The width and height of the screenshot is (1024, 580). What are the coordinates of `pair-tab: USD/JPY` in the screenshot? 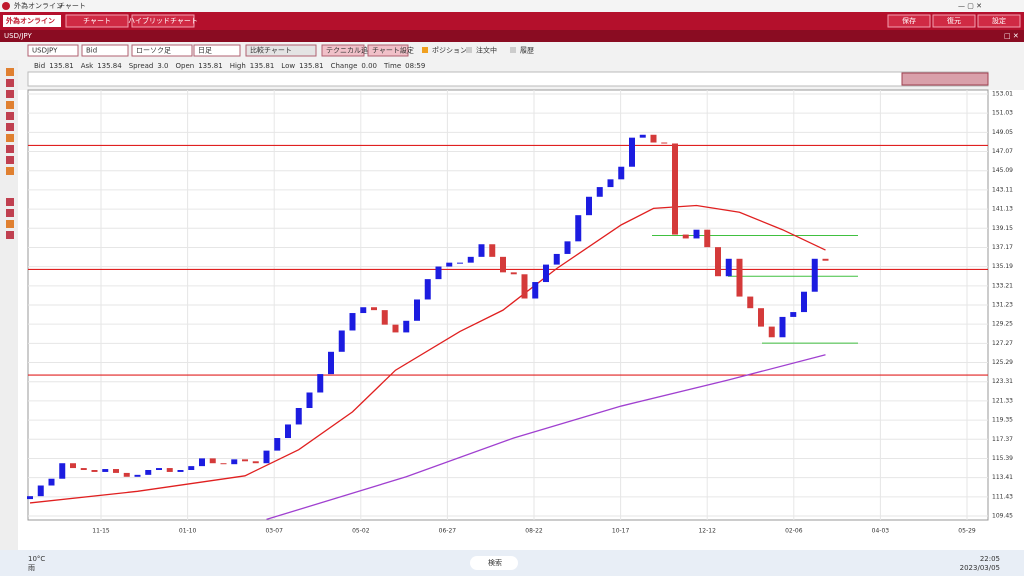 It's located at (18, 36).